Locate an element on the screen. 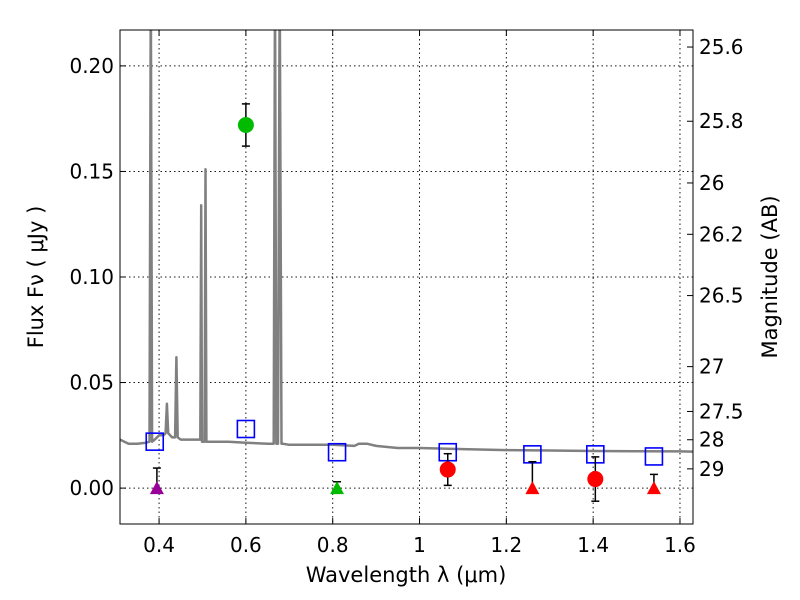 The width and height of the screenshot is (800, 600). y-tick-label: 0.00 is located at coordinates (91, 488).